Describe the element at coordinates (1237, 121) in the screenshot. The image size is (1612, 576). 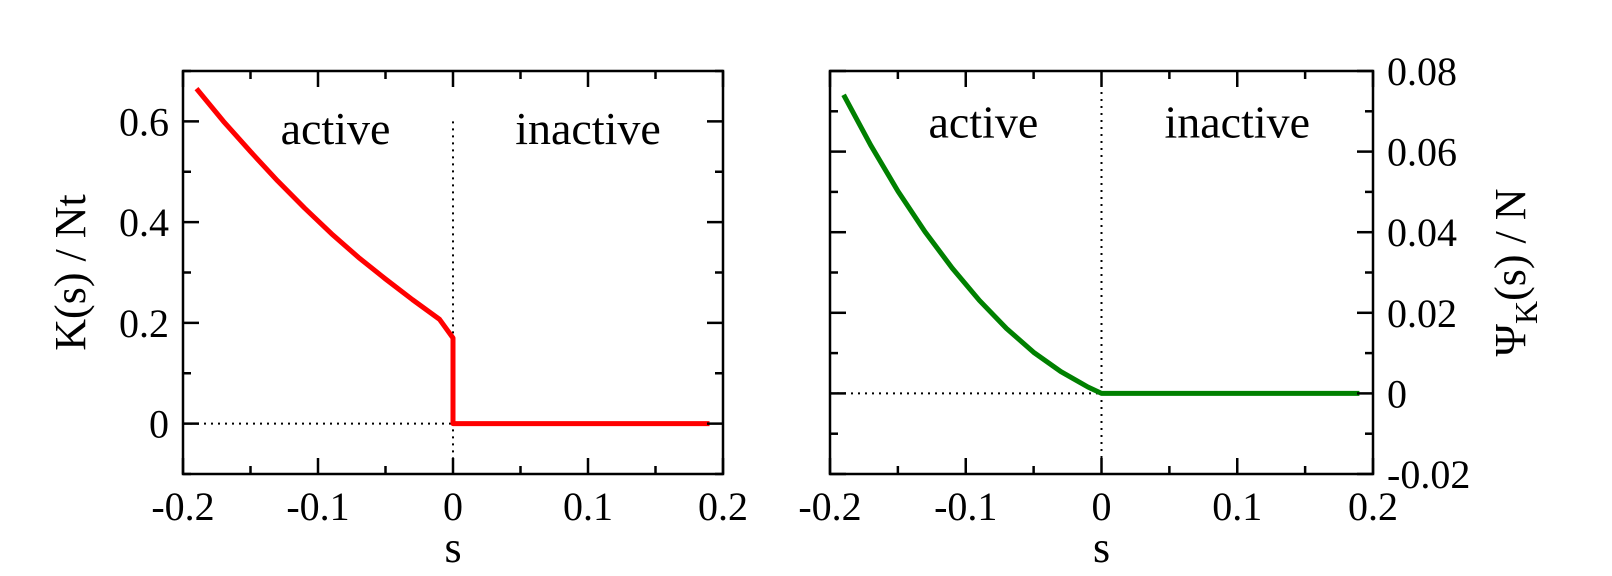
I see `chart1-annotation-inactive: inactive` at that location.